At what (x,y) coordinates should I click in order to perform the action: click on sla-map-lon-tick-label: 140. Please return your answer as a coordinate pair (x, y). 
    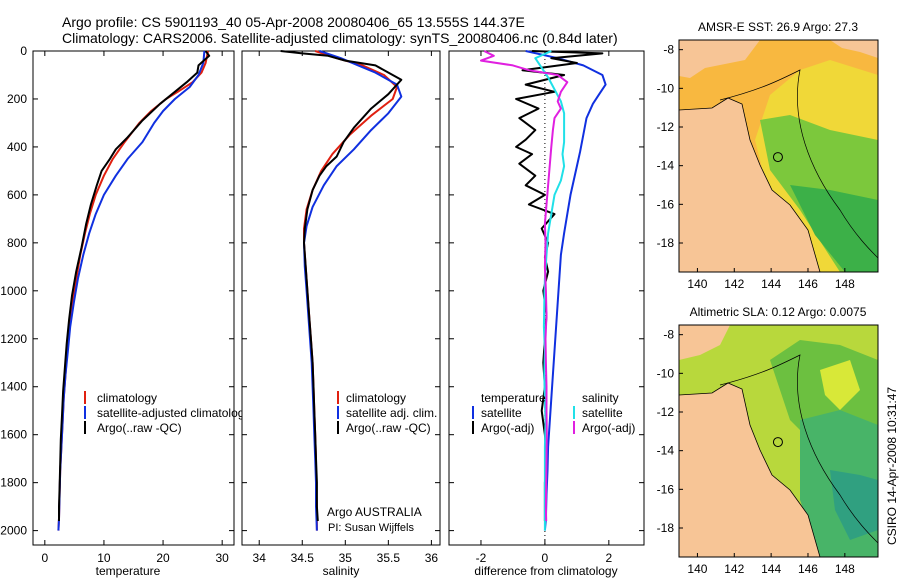
    Looking at the image, I should click on (697, 569).